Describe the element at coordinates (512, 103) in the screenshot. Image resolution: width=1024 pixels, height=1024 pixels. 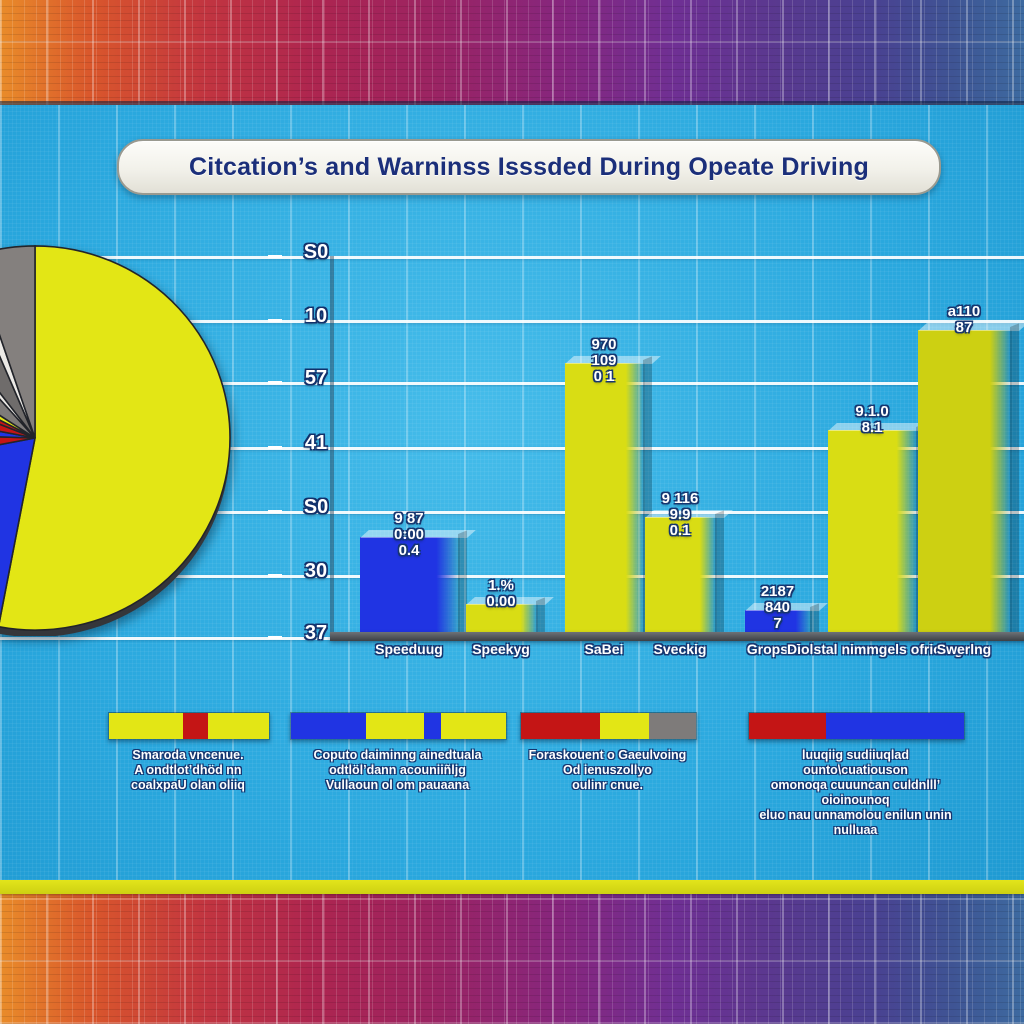
I see `top-divider-stripe` at that location.